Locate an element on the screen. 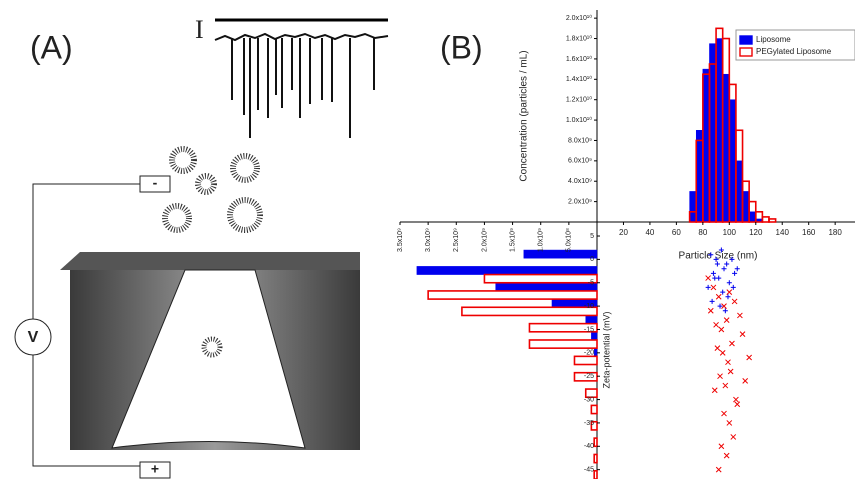  electrode-positive: + is located at coordinates (155, 469).